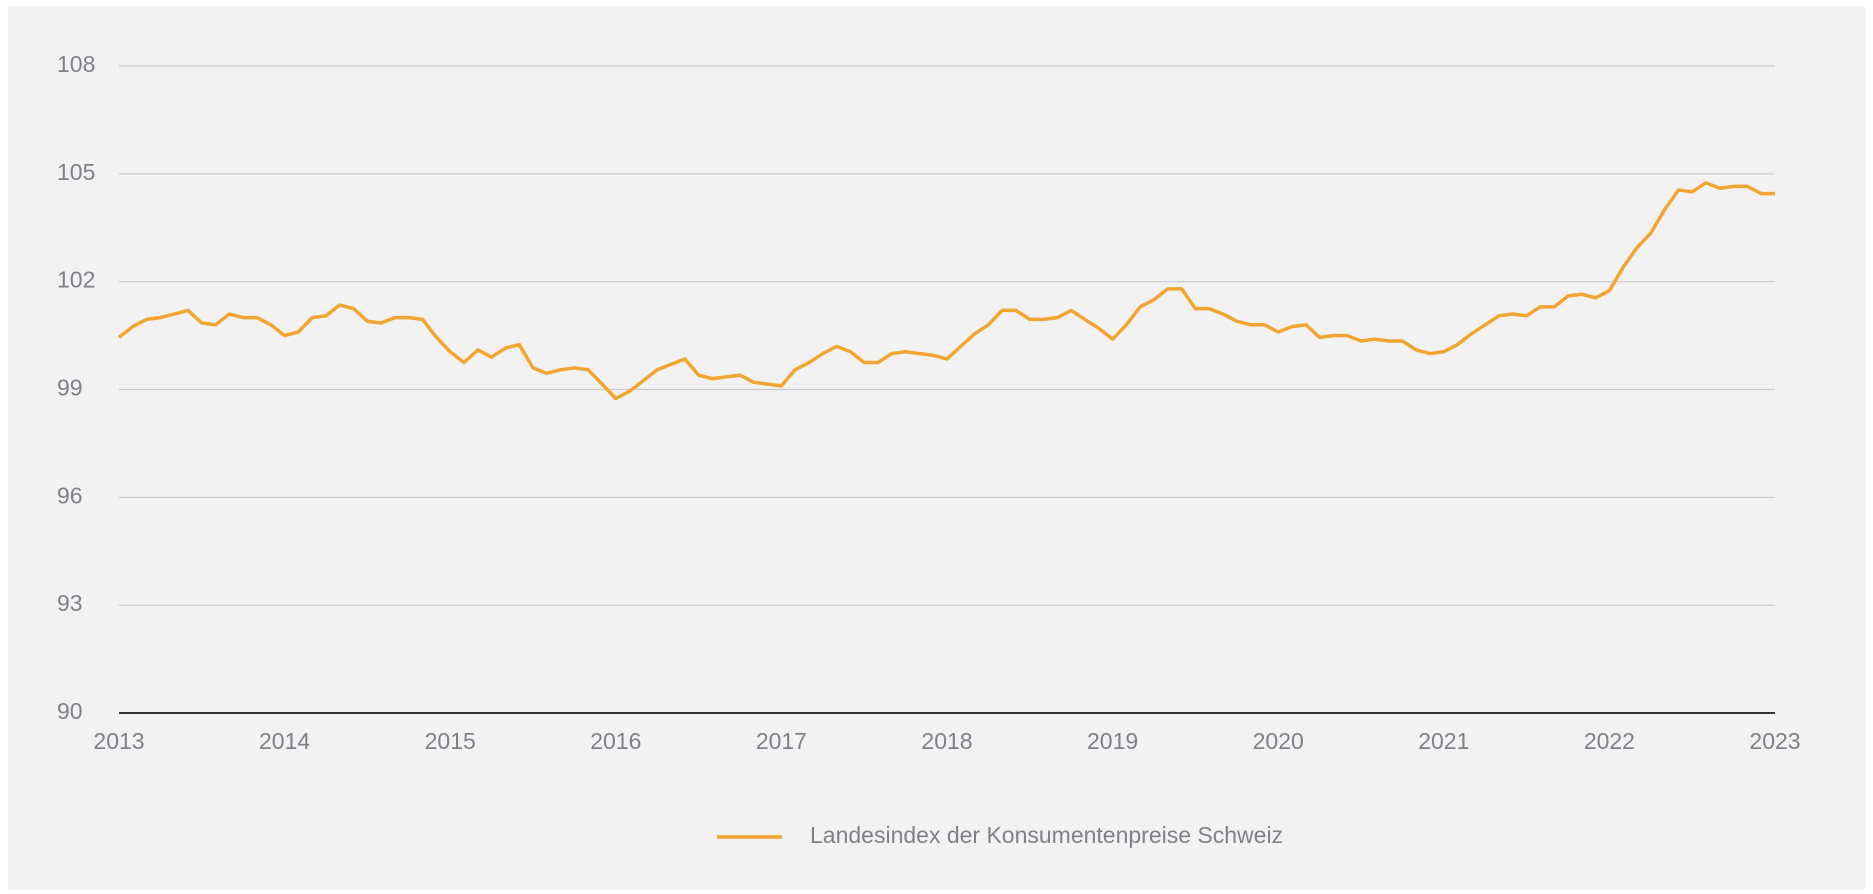  I want to click on x-tick-label: 2020, so click(1278, 741).